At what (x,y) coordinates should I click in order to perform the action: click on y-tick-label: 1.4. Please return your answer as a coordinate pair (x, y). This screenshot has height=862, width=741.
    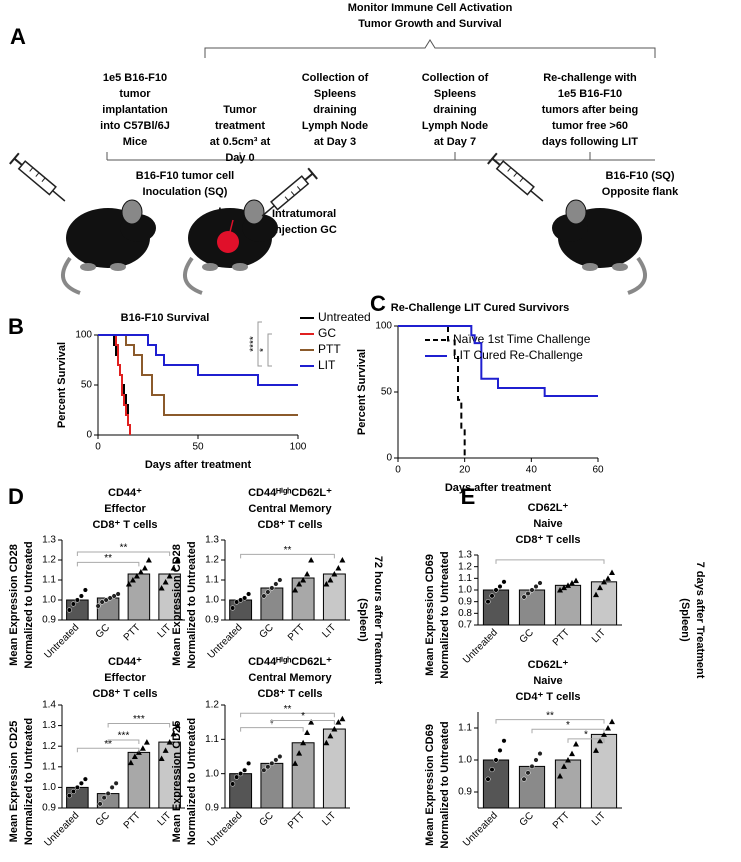
    Looking at the image, I should click on (49, 705).